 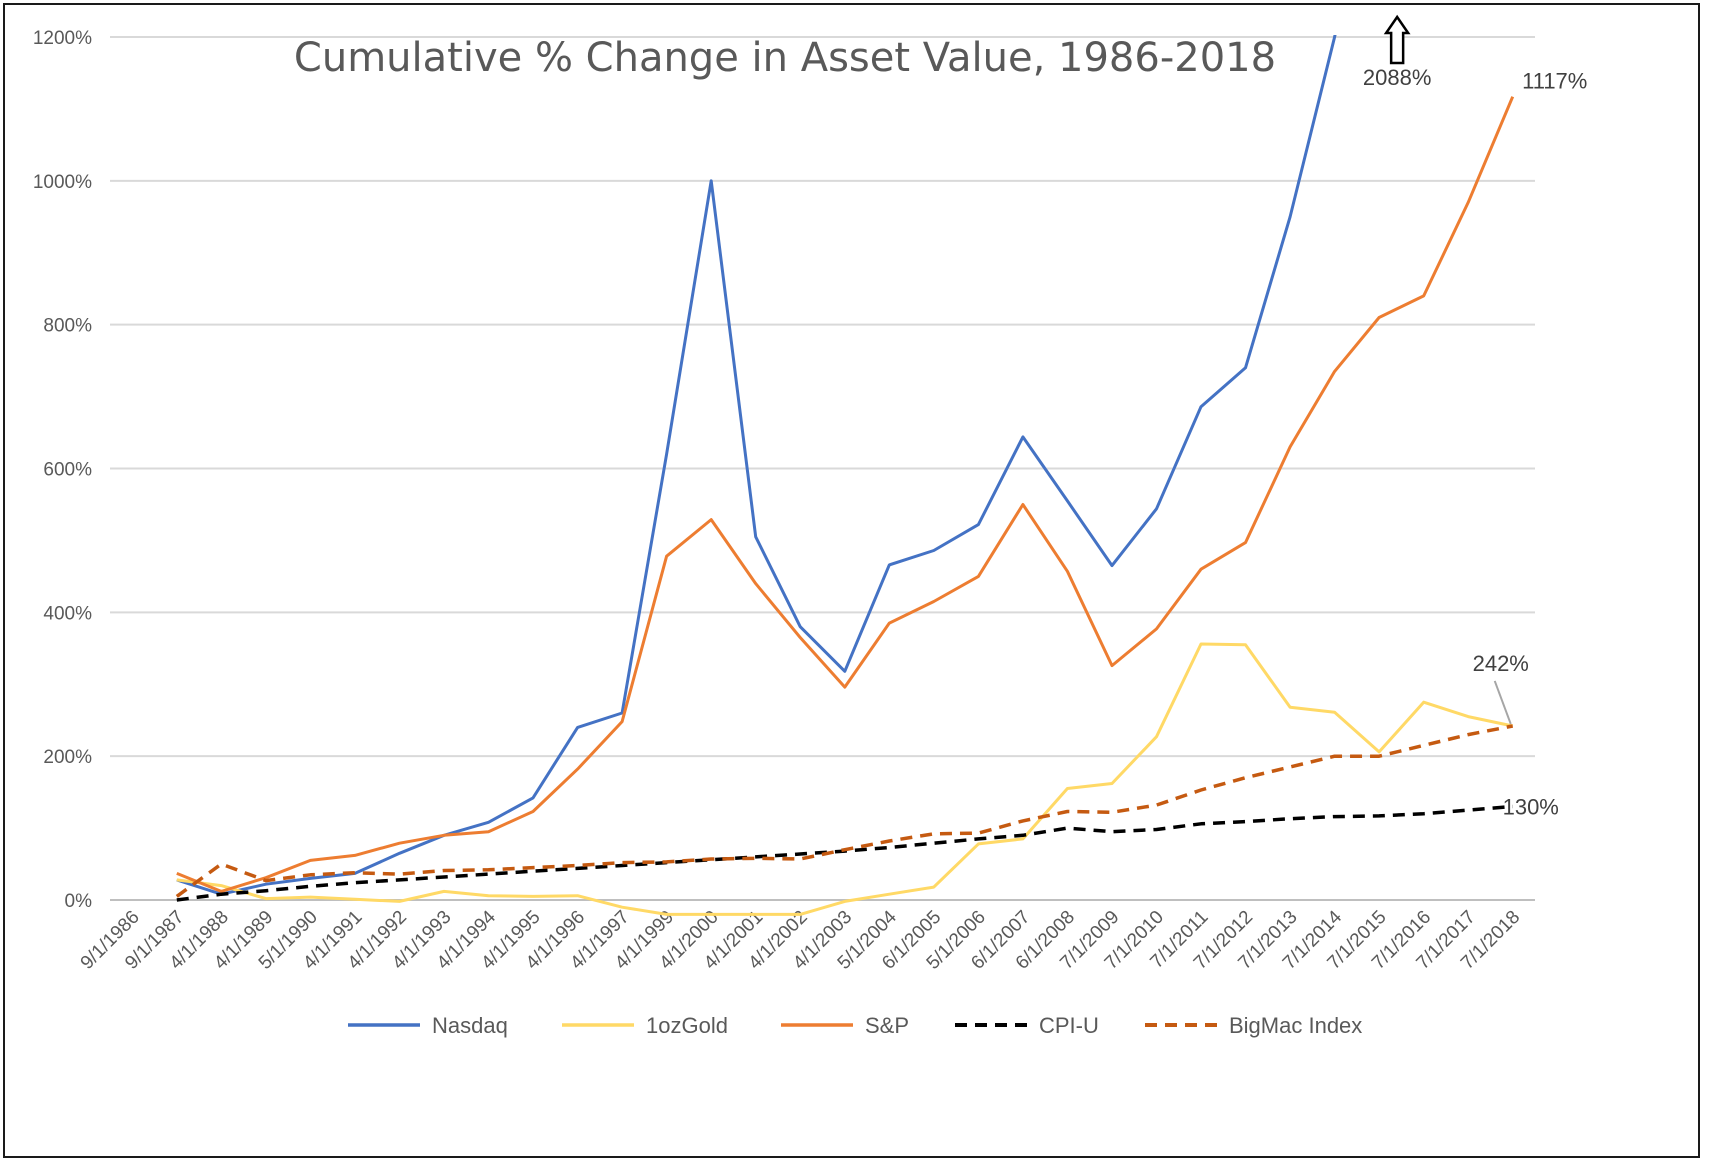 I want to click on y-axis: 0% 200% 400% 600% 800% 1000% 1200%, so click(x=62, y=470).